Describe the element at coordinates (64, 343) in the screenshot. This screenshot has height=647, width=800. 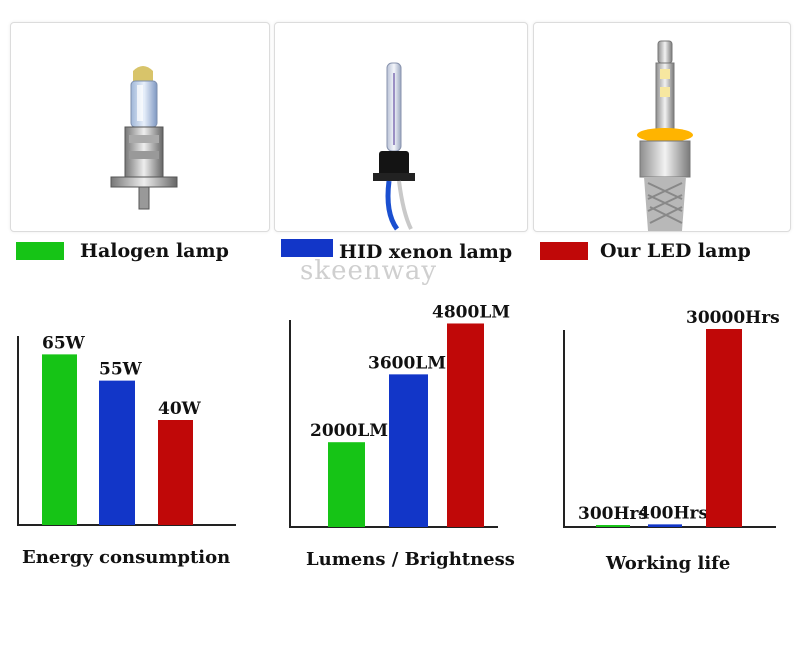
I see `data-label-energy-0: 65W` at that location.